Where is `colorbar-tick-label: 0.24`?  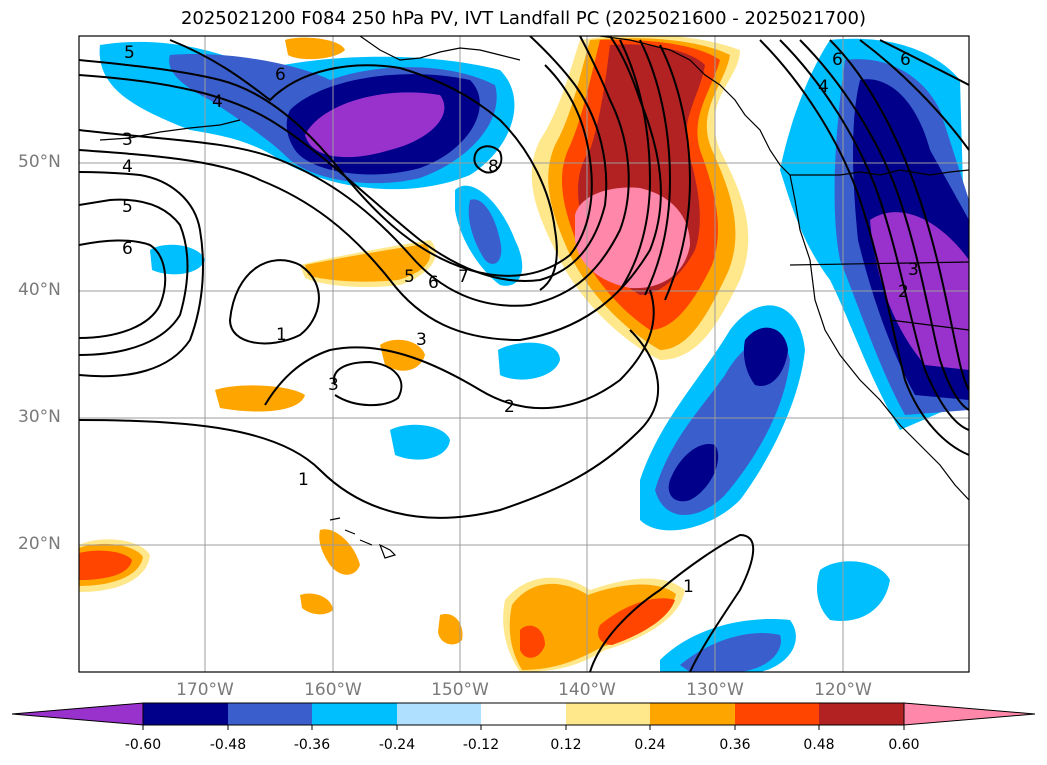 colorbar-tick-label: 0.24 is located at coordinates (650, 745).